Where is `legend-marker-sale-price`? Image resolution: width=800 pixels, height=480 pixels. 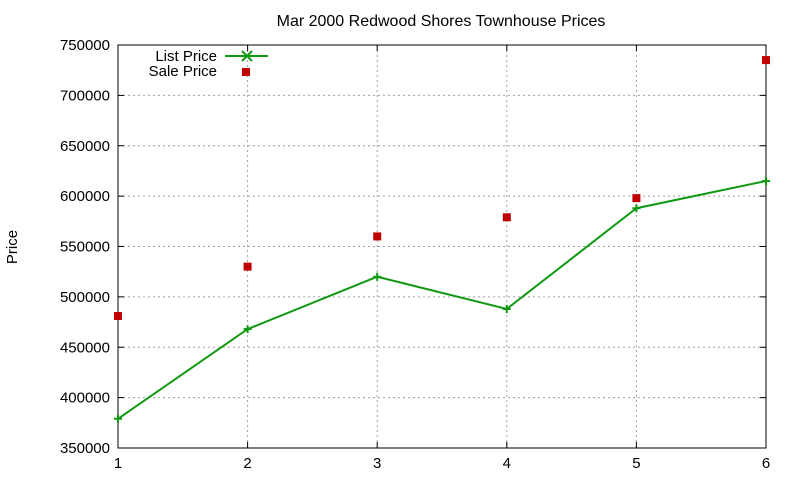 legend-marker-sale-price is located at coordinates (246, 72).